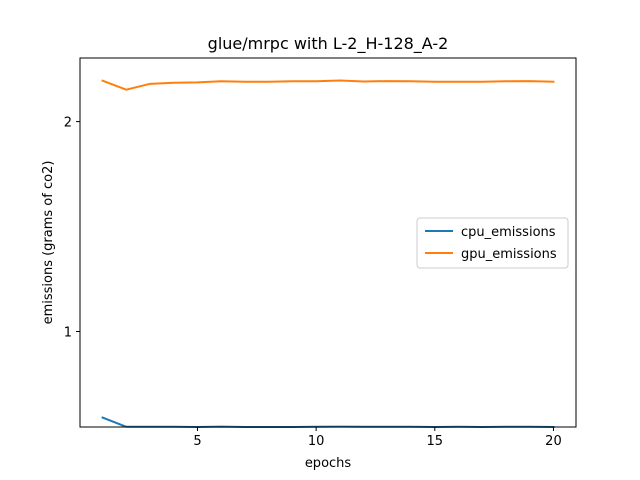 The height and width of the screenshot is (480, 640). What do you see at coordinates (328, 44) in the screenshot?
I see `chart-title: glue/mrpc with L-2_H-128_A-2` at bounding box center [328, 44].